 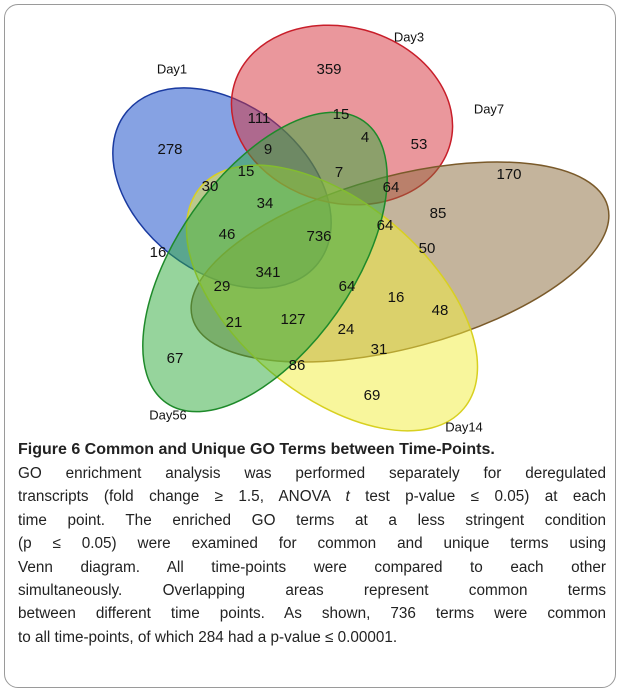 What do you see at coordinates (346, 329) in the screenshot?
I see `region-count: 24` at bounding box center [346, 329].